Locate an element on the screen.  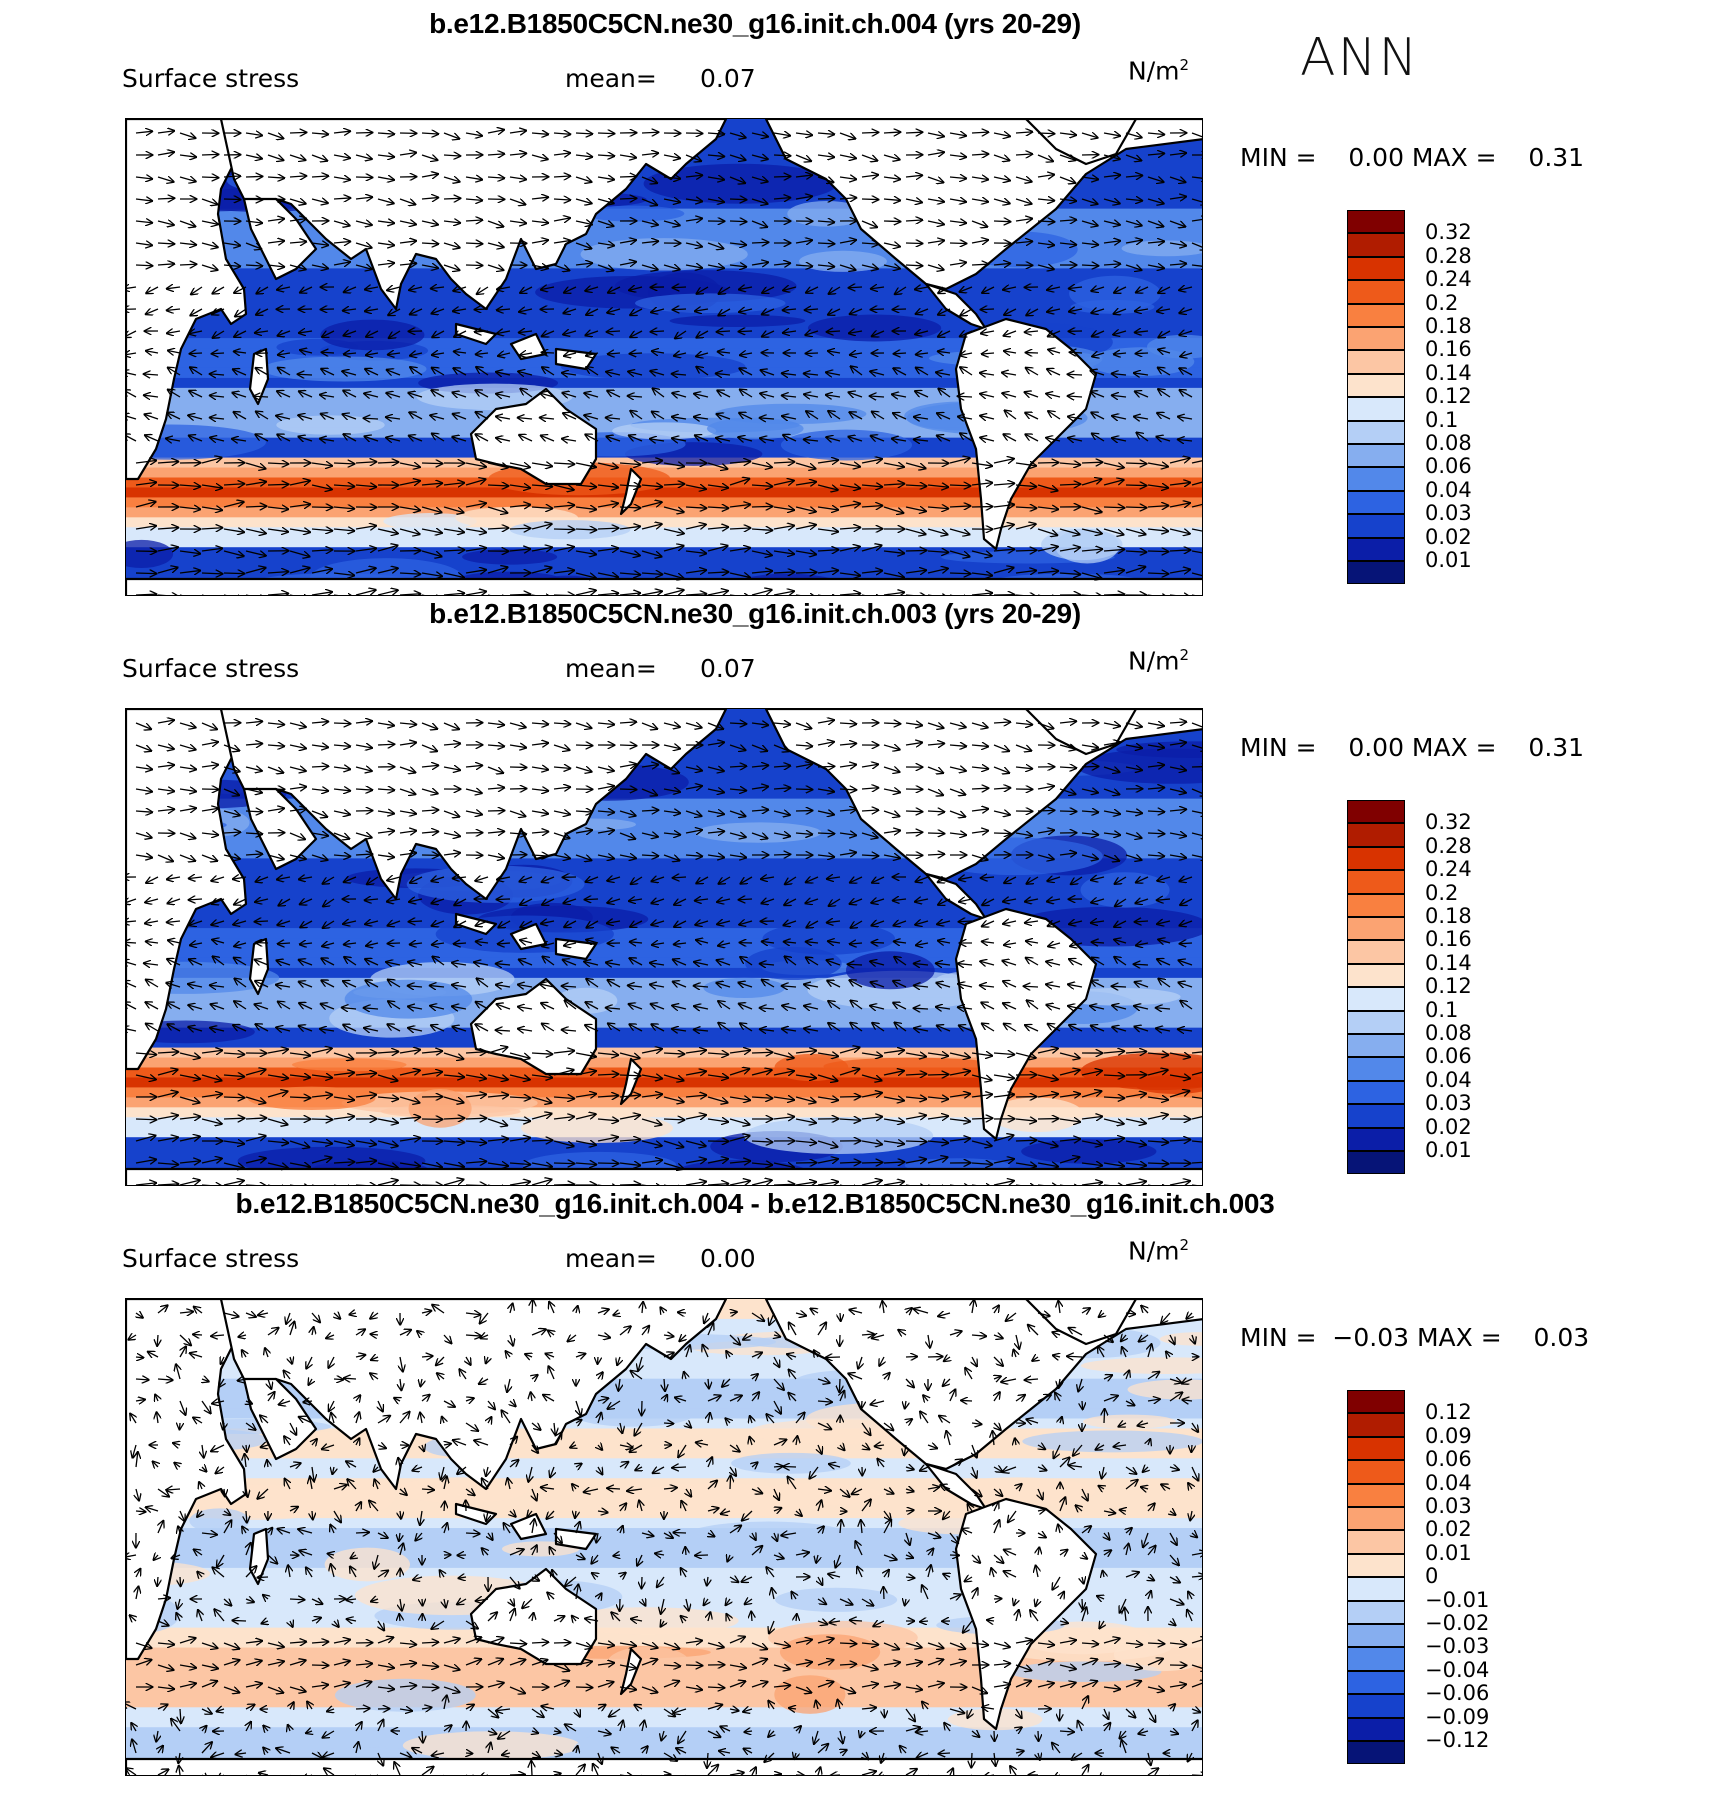
colorbar-tick-label: 0.24 is located at coordinates (1448, 869).